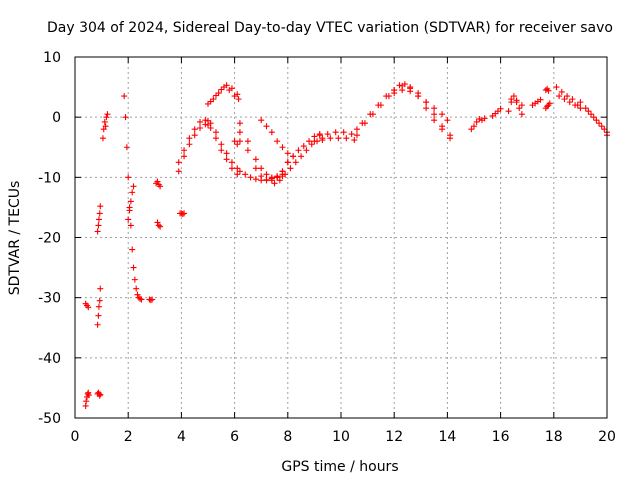 The image size is (640, 480). Describe the element at coordinates (421, 105) in the screenshot. I see `series-s28` at that location.